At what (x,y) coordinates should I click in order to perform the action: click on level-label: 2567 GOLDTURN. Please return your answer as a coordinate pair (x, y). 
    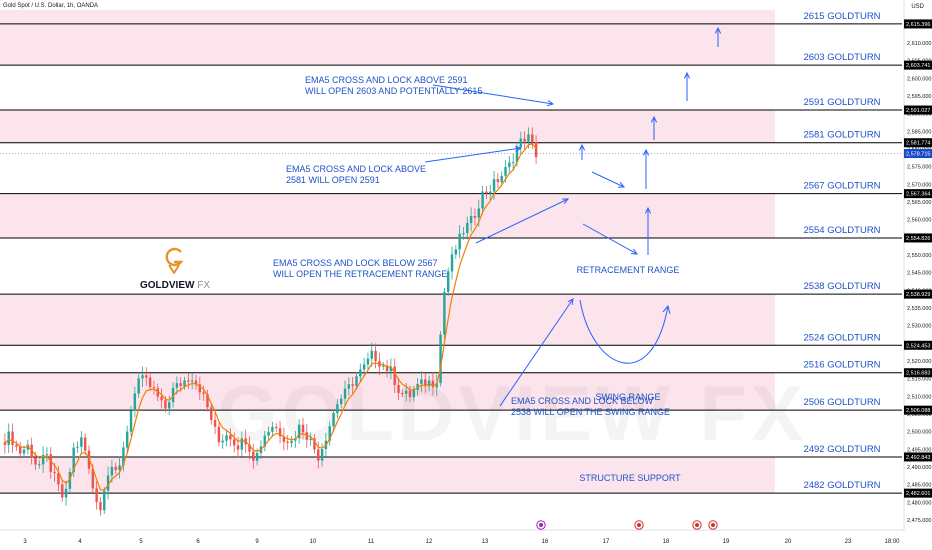
    Looking at the image, I should click on (841, 186).